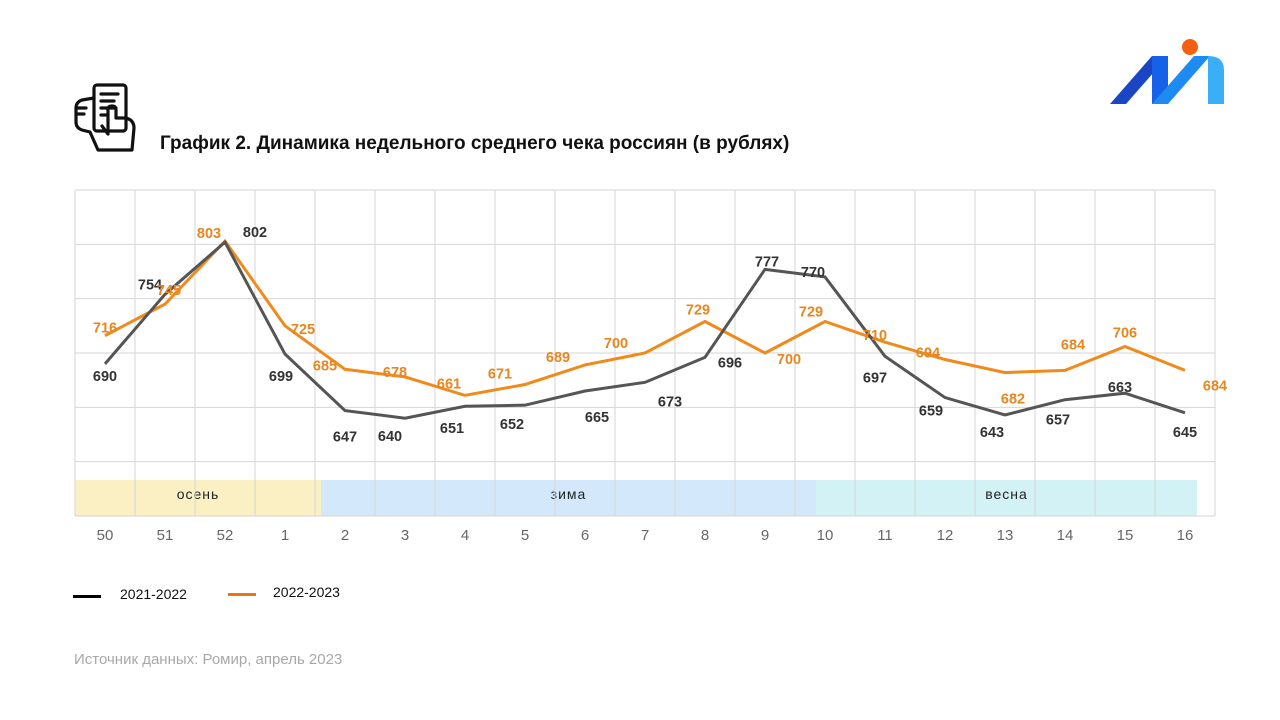 Image resolution: width=1280 pixels, height=720 pixels. Describe the element at coordinates (825, 535) in the screenshot. I see `x-tick-label: 10` at that location.